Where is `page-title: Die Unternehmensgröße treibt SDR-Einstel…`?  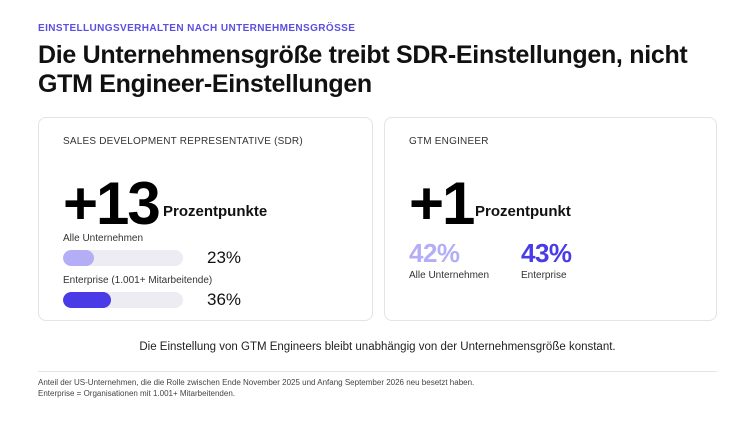 page-title: Die Unternehmensgröße treibt SDR-Einstel… is located at coordinates (363, 69).